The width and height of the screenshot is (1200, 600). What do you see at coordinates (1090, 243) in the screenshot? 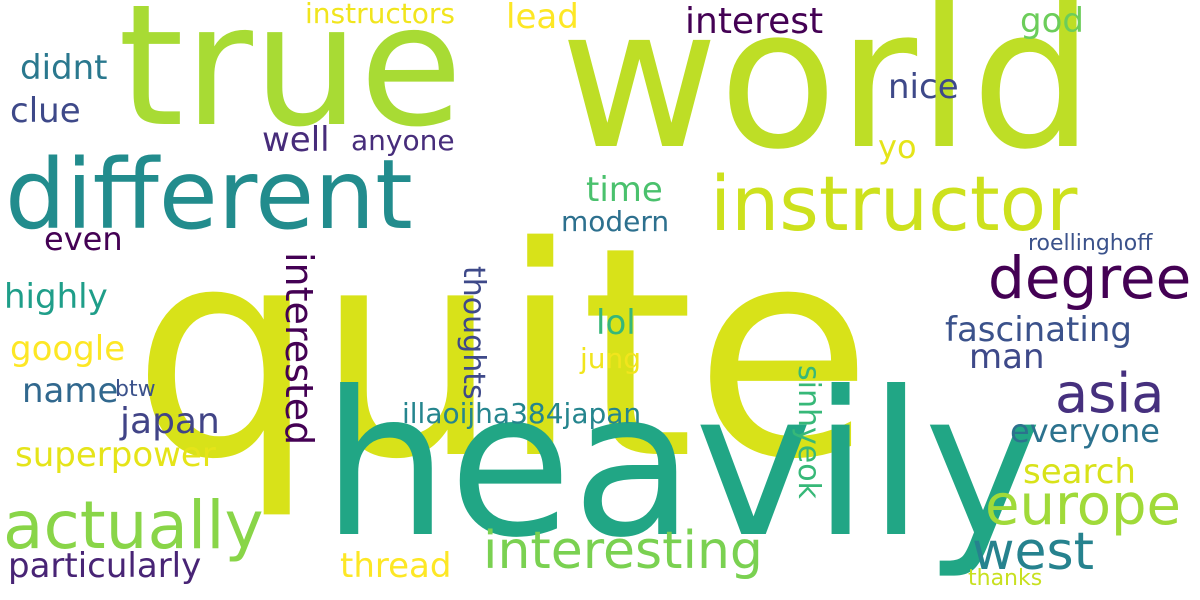
I see `word: roellinghoff` at bounding box center [1090, 243].